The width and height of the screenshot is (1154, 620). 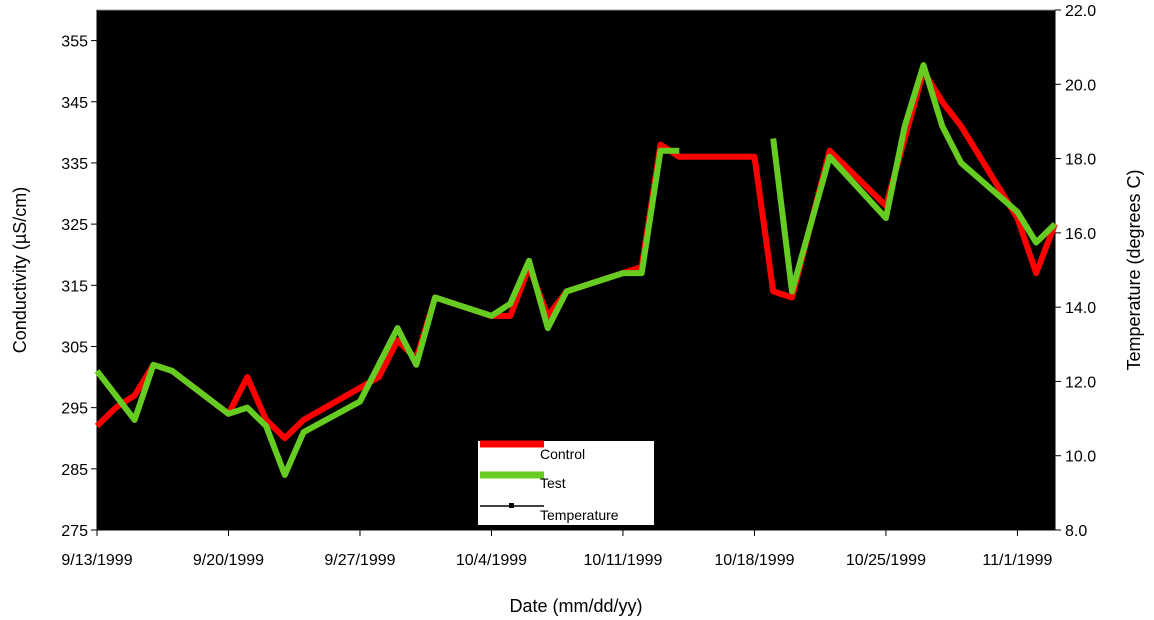 What do you see at coordinates (579, 515) in the screenshot?
I see `legend-label-temperature: Temperature` at bounding box center [579, 515].